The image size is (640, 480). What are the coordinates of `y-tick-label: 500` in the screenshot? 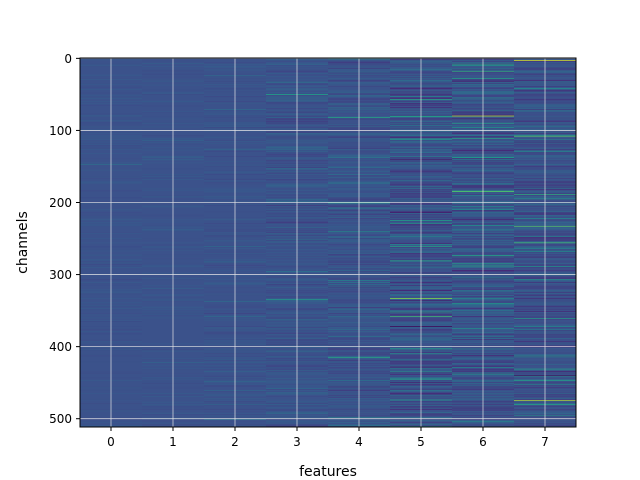 It's located at (60, 419).